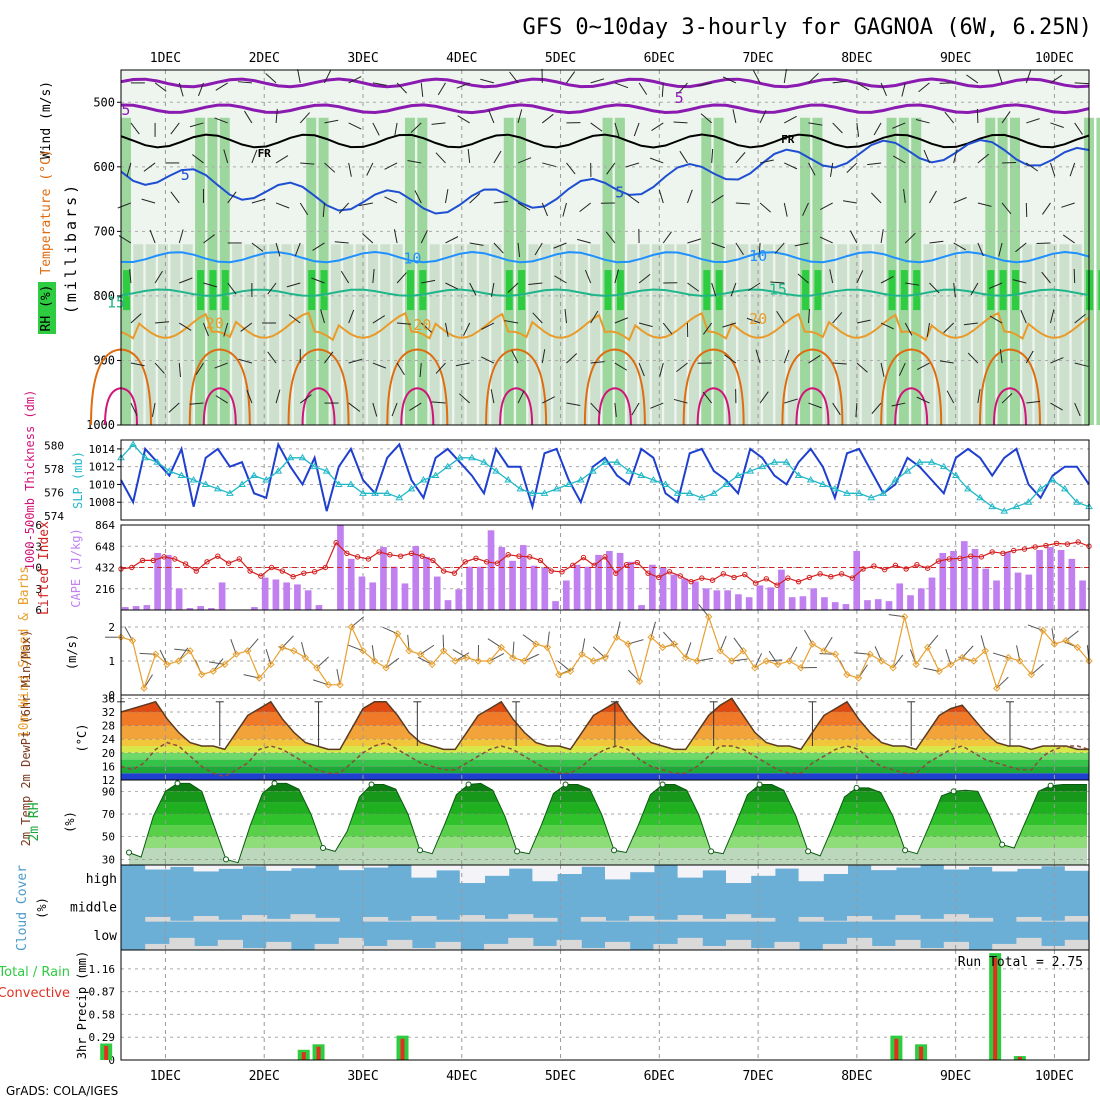 The width and height of the screenshot is (1100, 1100). Describe the element at coordinates (109, 739) in the screenshot. I see `temp-tick-label: 24` at that location.